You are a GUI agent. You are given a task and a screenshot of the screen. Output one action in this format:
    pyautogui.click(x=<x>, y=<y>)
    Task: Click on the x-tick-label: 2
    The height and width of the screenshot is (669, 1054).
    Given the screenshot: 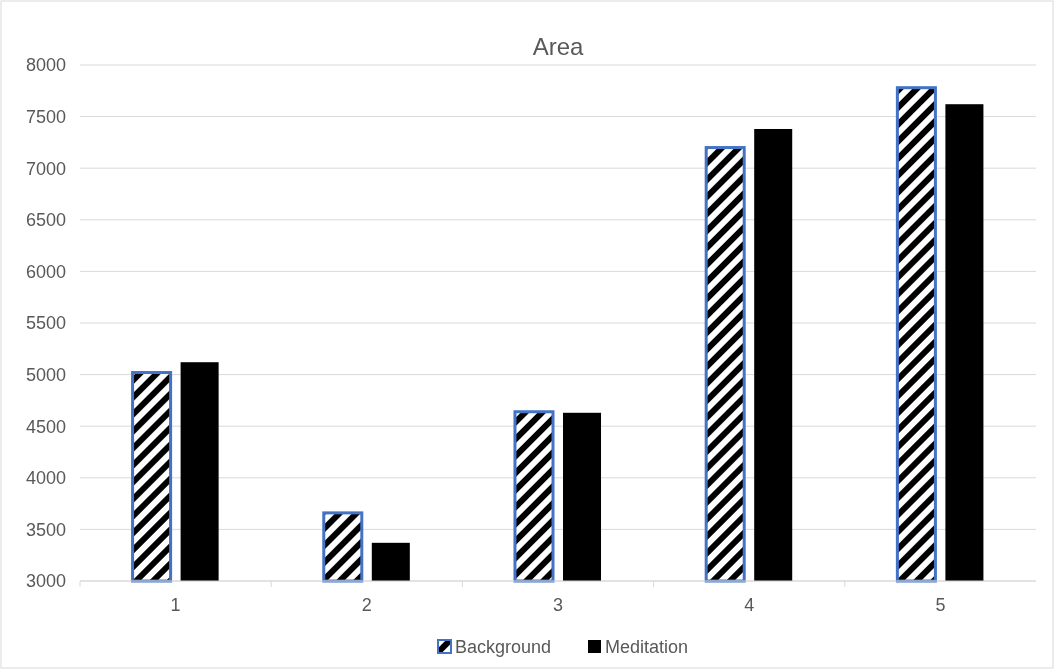 What is the action you would take?
    pyautogui.click(x=366, y=605)
    